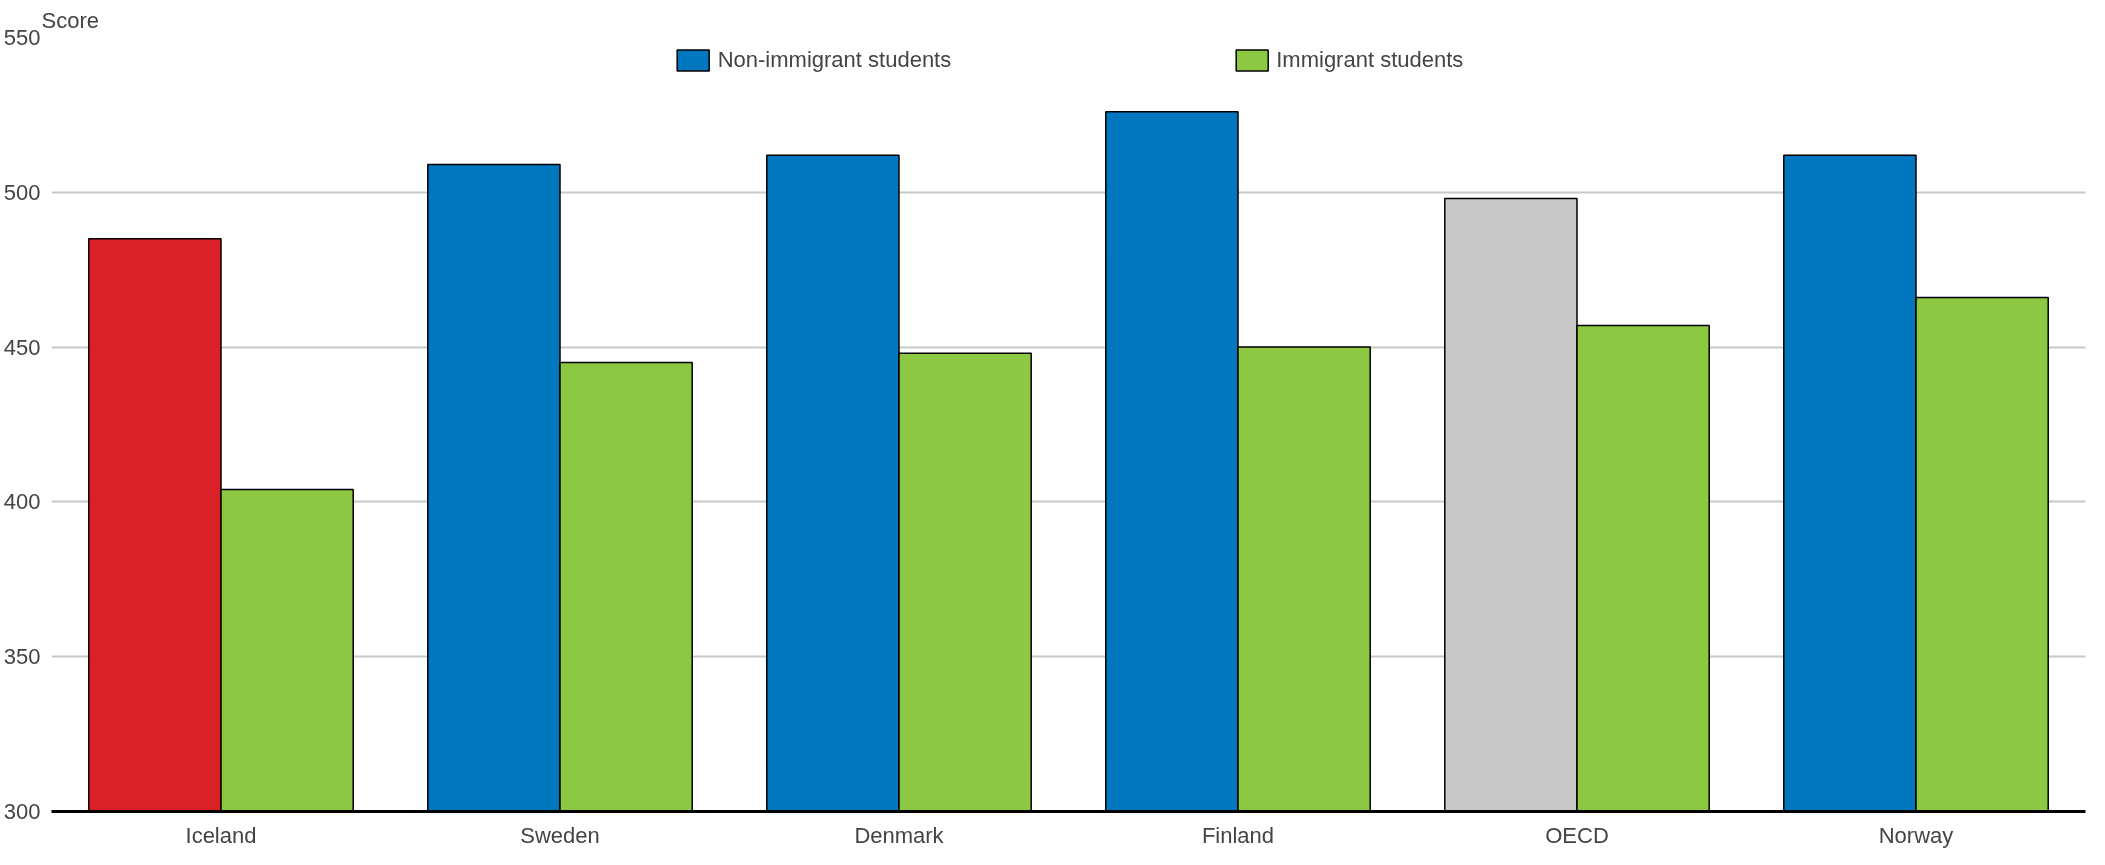 The height and width of the screenshot is (865, 2105). What do you see at coordinates (1577, 835) in the screenshot?
I see `x-tick-label: OECD` at bounding box center [1577, 835].